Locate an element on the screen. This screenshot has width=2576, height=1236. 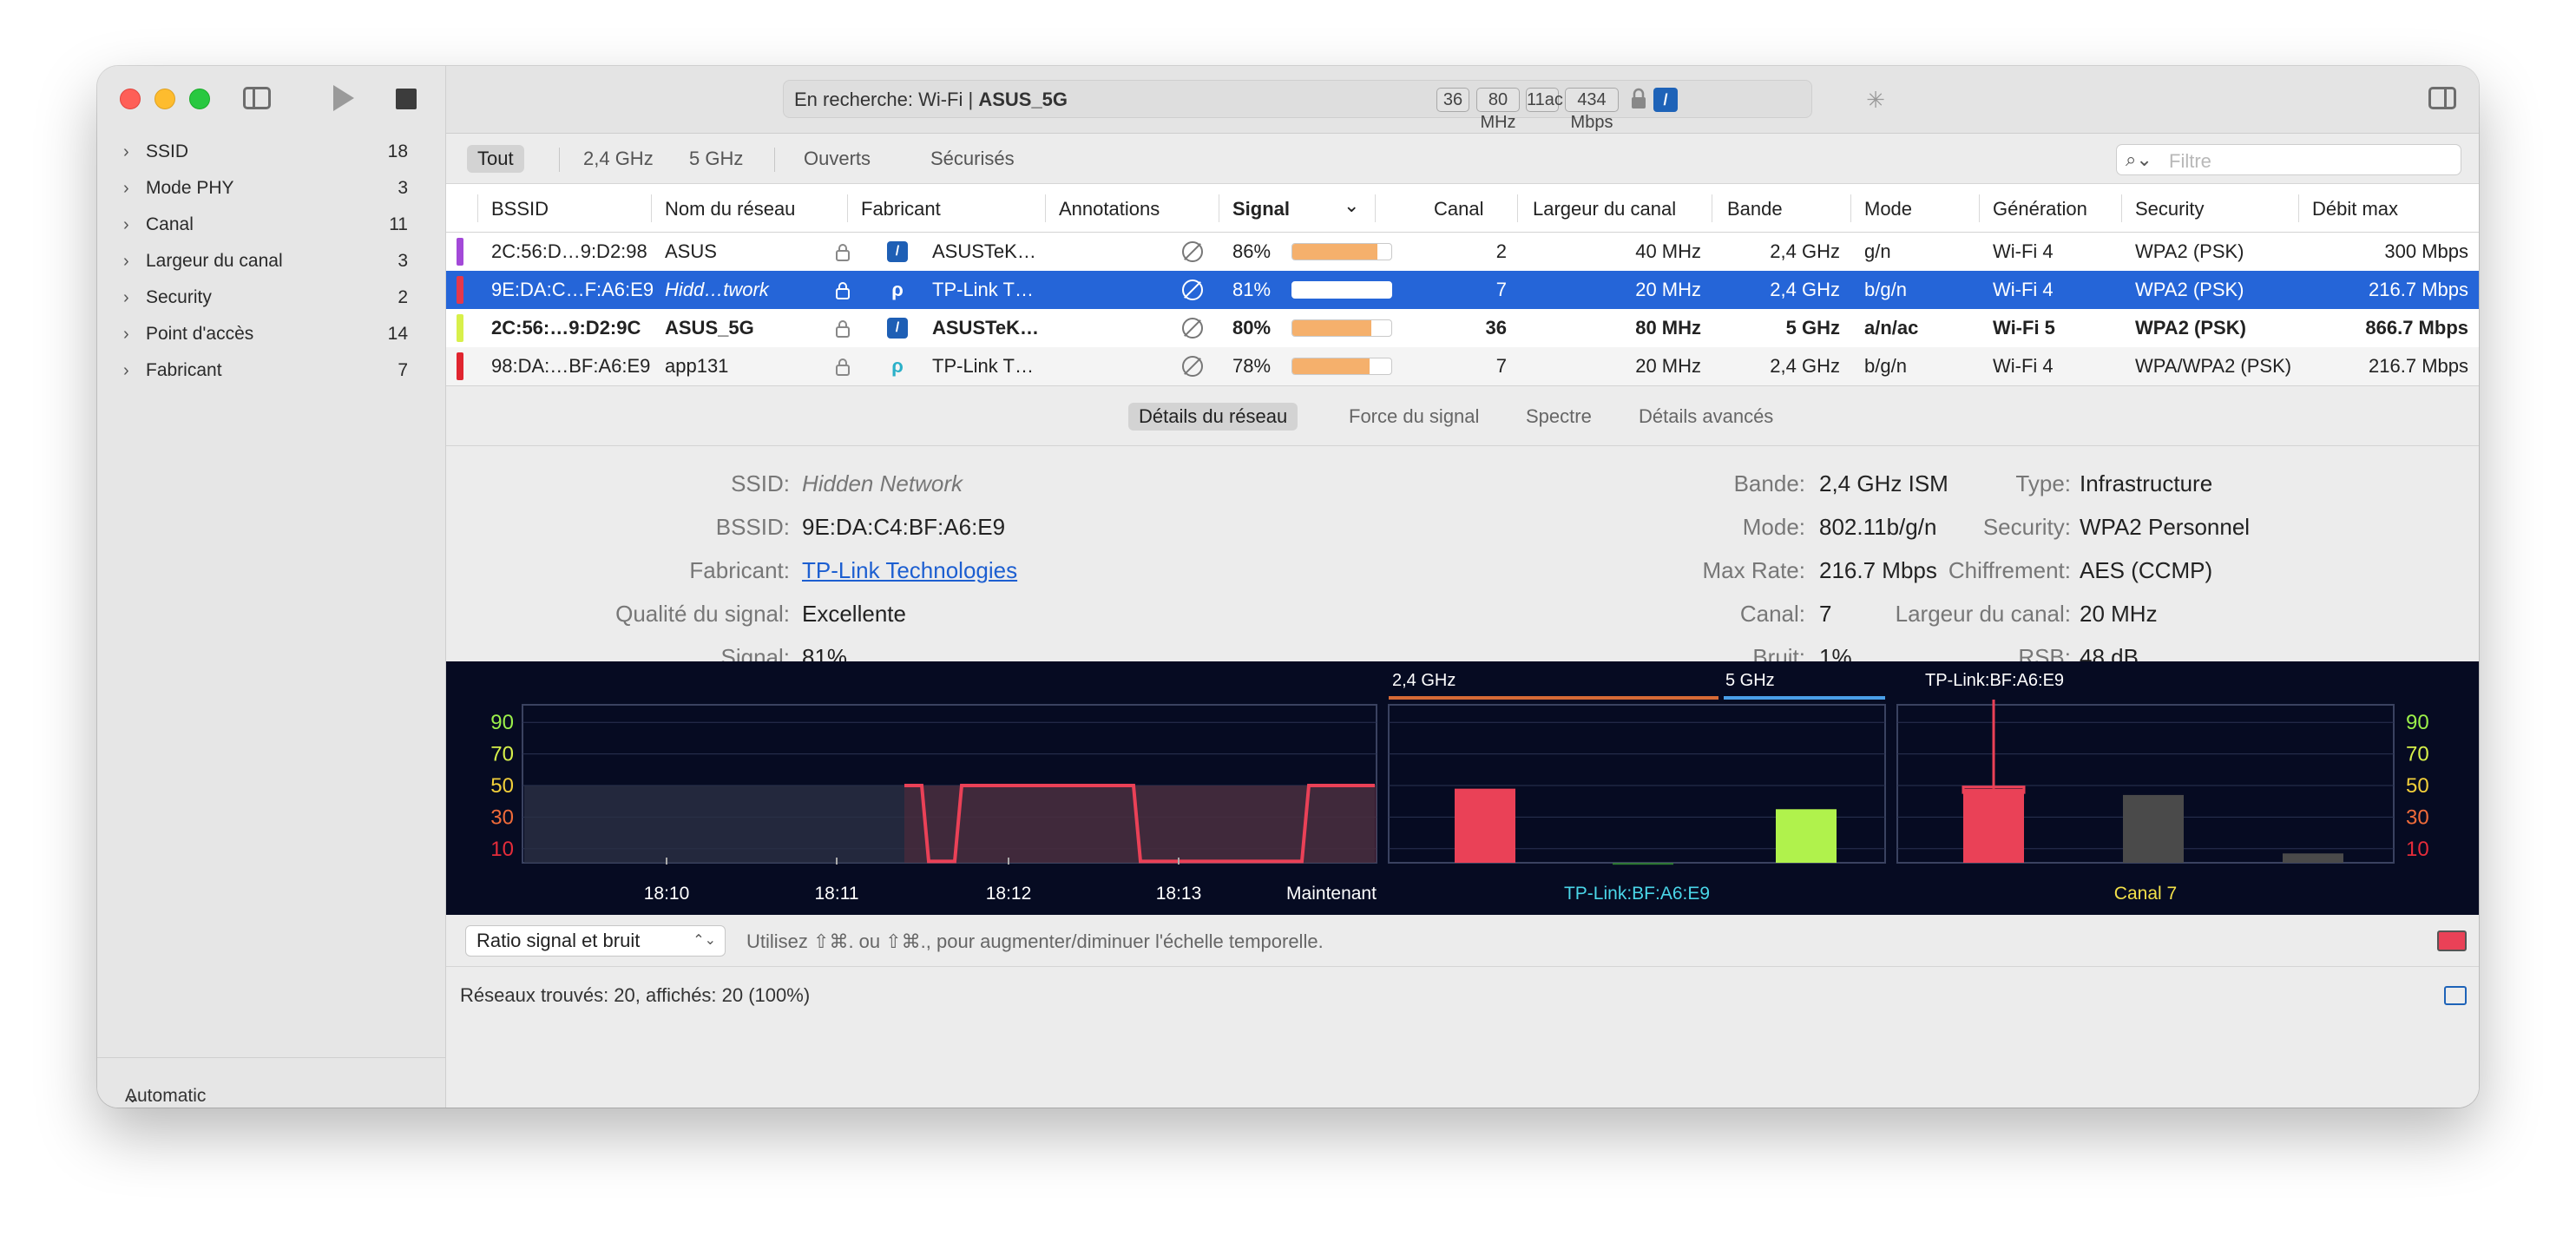
signal-cell: 81% is located at coordinates (1252, 289).